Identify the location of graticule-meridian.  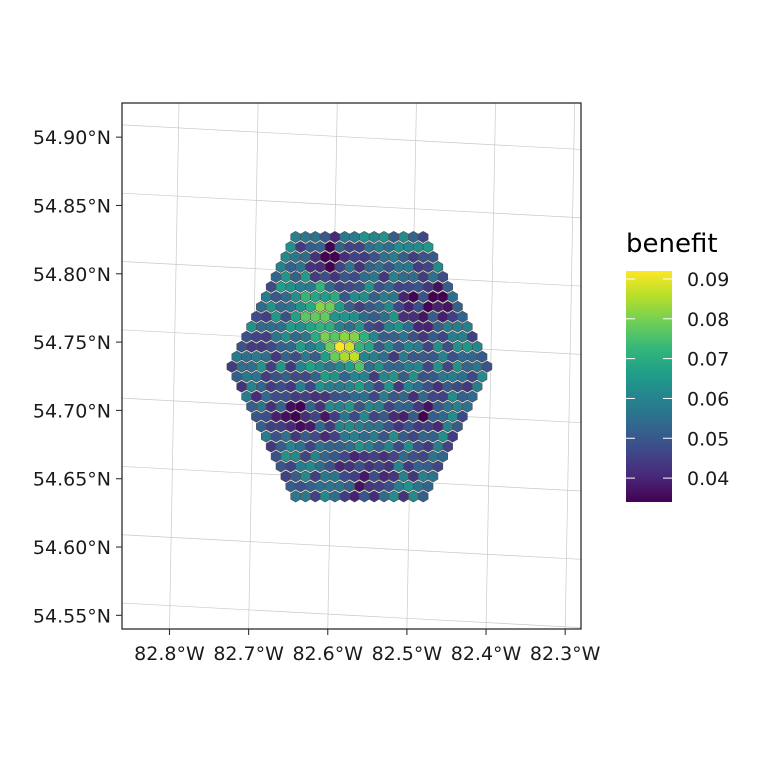
(570, 366).